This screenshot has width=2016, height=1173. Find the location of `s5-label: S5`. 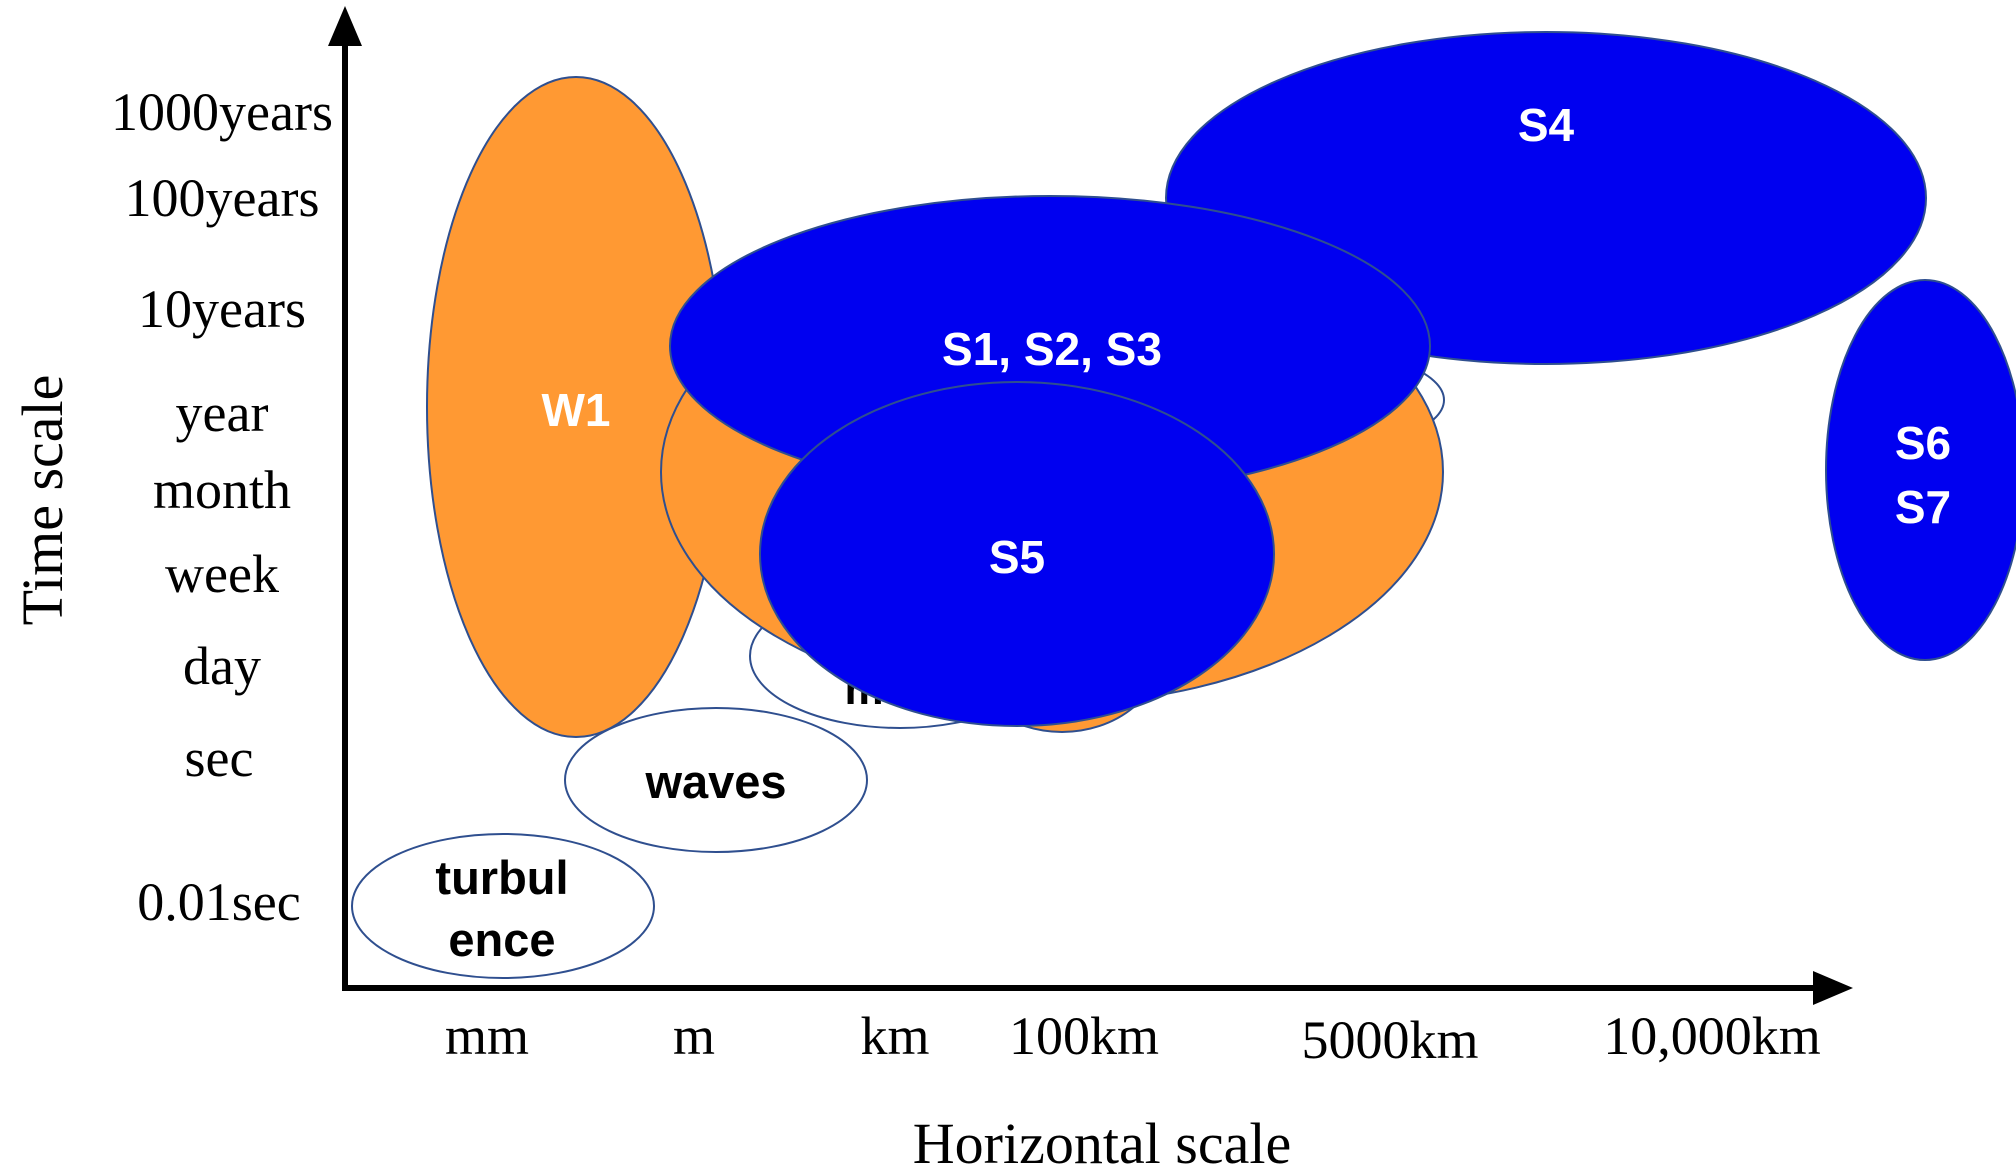

s5-label: S5 is located at coordinates (1017, 557).